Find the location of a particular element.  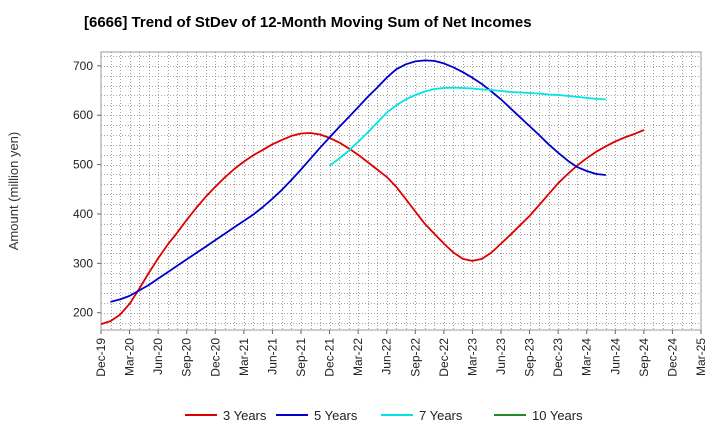

x-tick-label: Jun-20 is located at coordinates (158, 356).